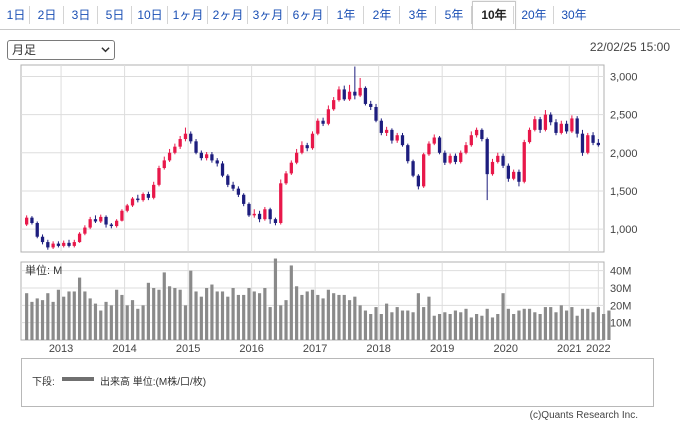  Describe the element at coordinates (47, 15) in the screenshot. I see `tab-1: 2日` at that location.